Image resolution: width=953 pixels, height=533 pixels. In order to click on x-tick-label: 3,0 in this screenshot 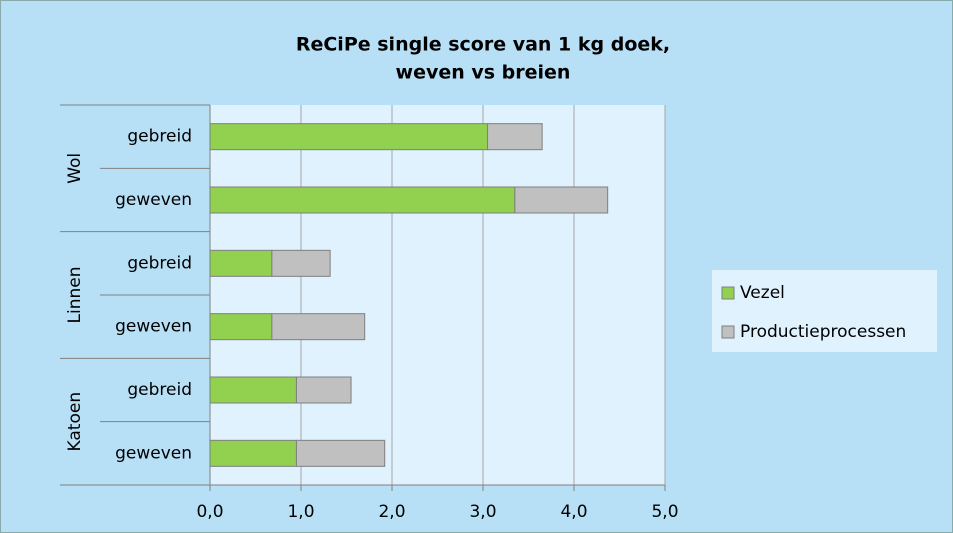, I will do `click(482, 512)`.